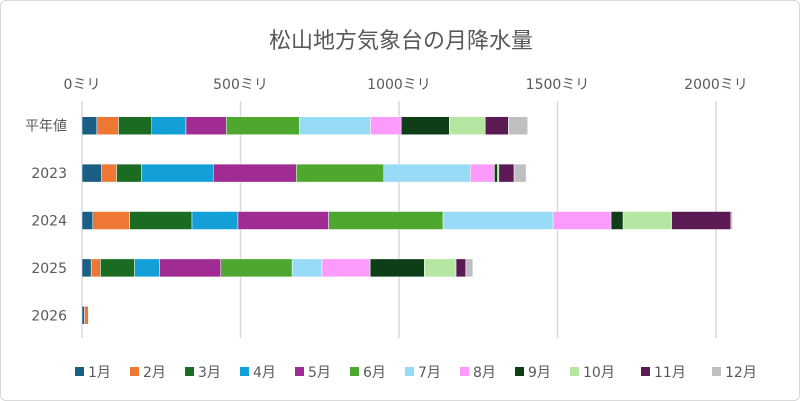 The width and height of the screenshot is (800, 401). Describe the element at coordinates (374, 373) in the screenshot. I see `legend-label: 6月` at that location.